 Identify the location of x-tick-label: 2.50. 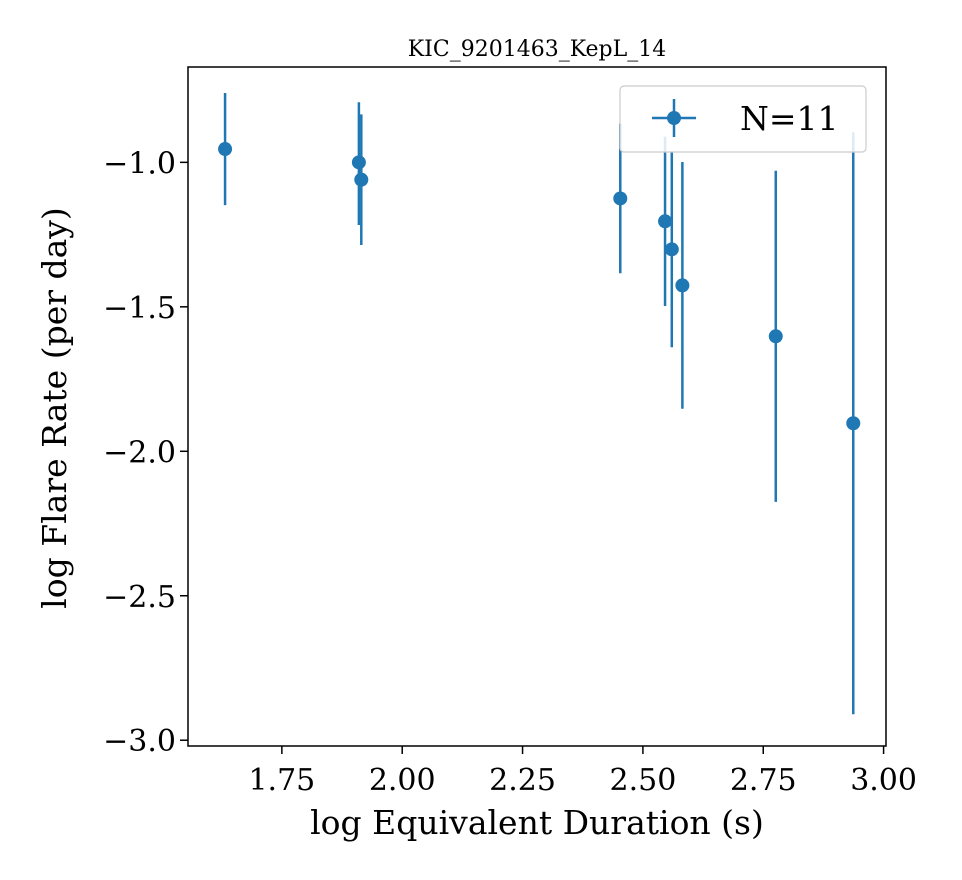
(643, 780).